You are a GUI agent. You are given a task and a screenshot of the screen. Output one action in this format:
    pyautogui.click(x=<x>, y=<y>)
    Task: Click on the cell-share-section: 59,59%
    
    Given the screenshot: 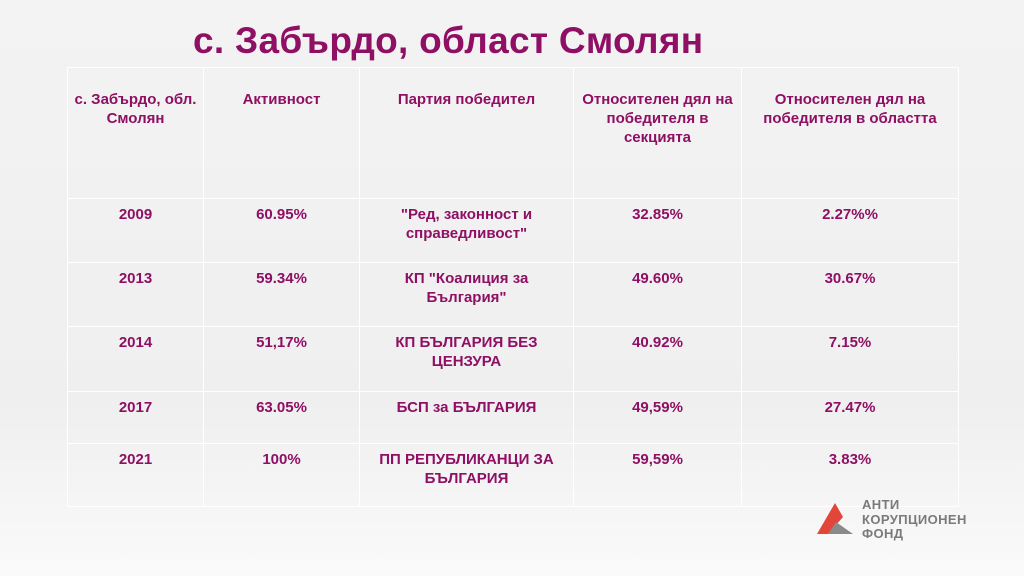 What is the action you would take?
    pyautogui.click(x=657, y=475)
    